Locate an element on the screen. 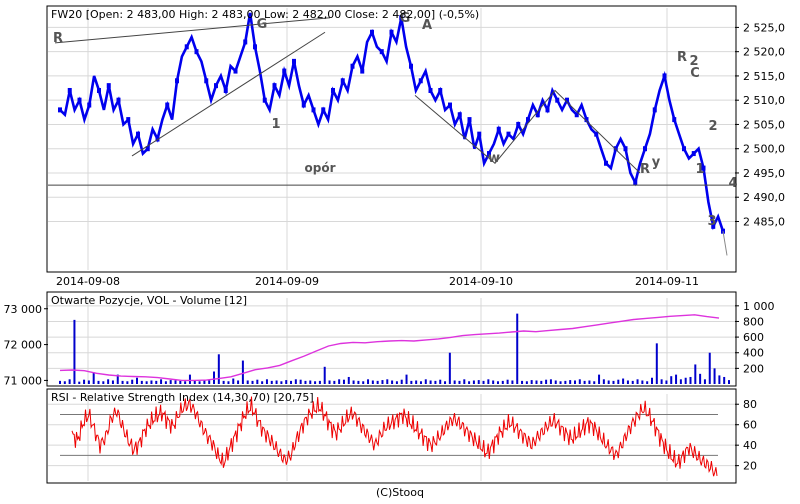 This screenshot has height=504, width=800. rsi-y-tick-label: 80 is located at coordinates (750, 404).